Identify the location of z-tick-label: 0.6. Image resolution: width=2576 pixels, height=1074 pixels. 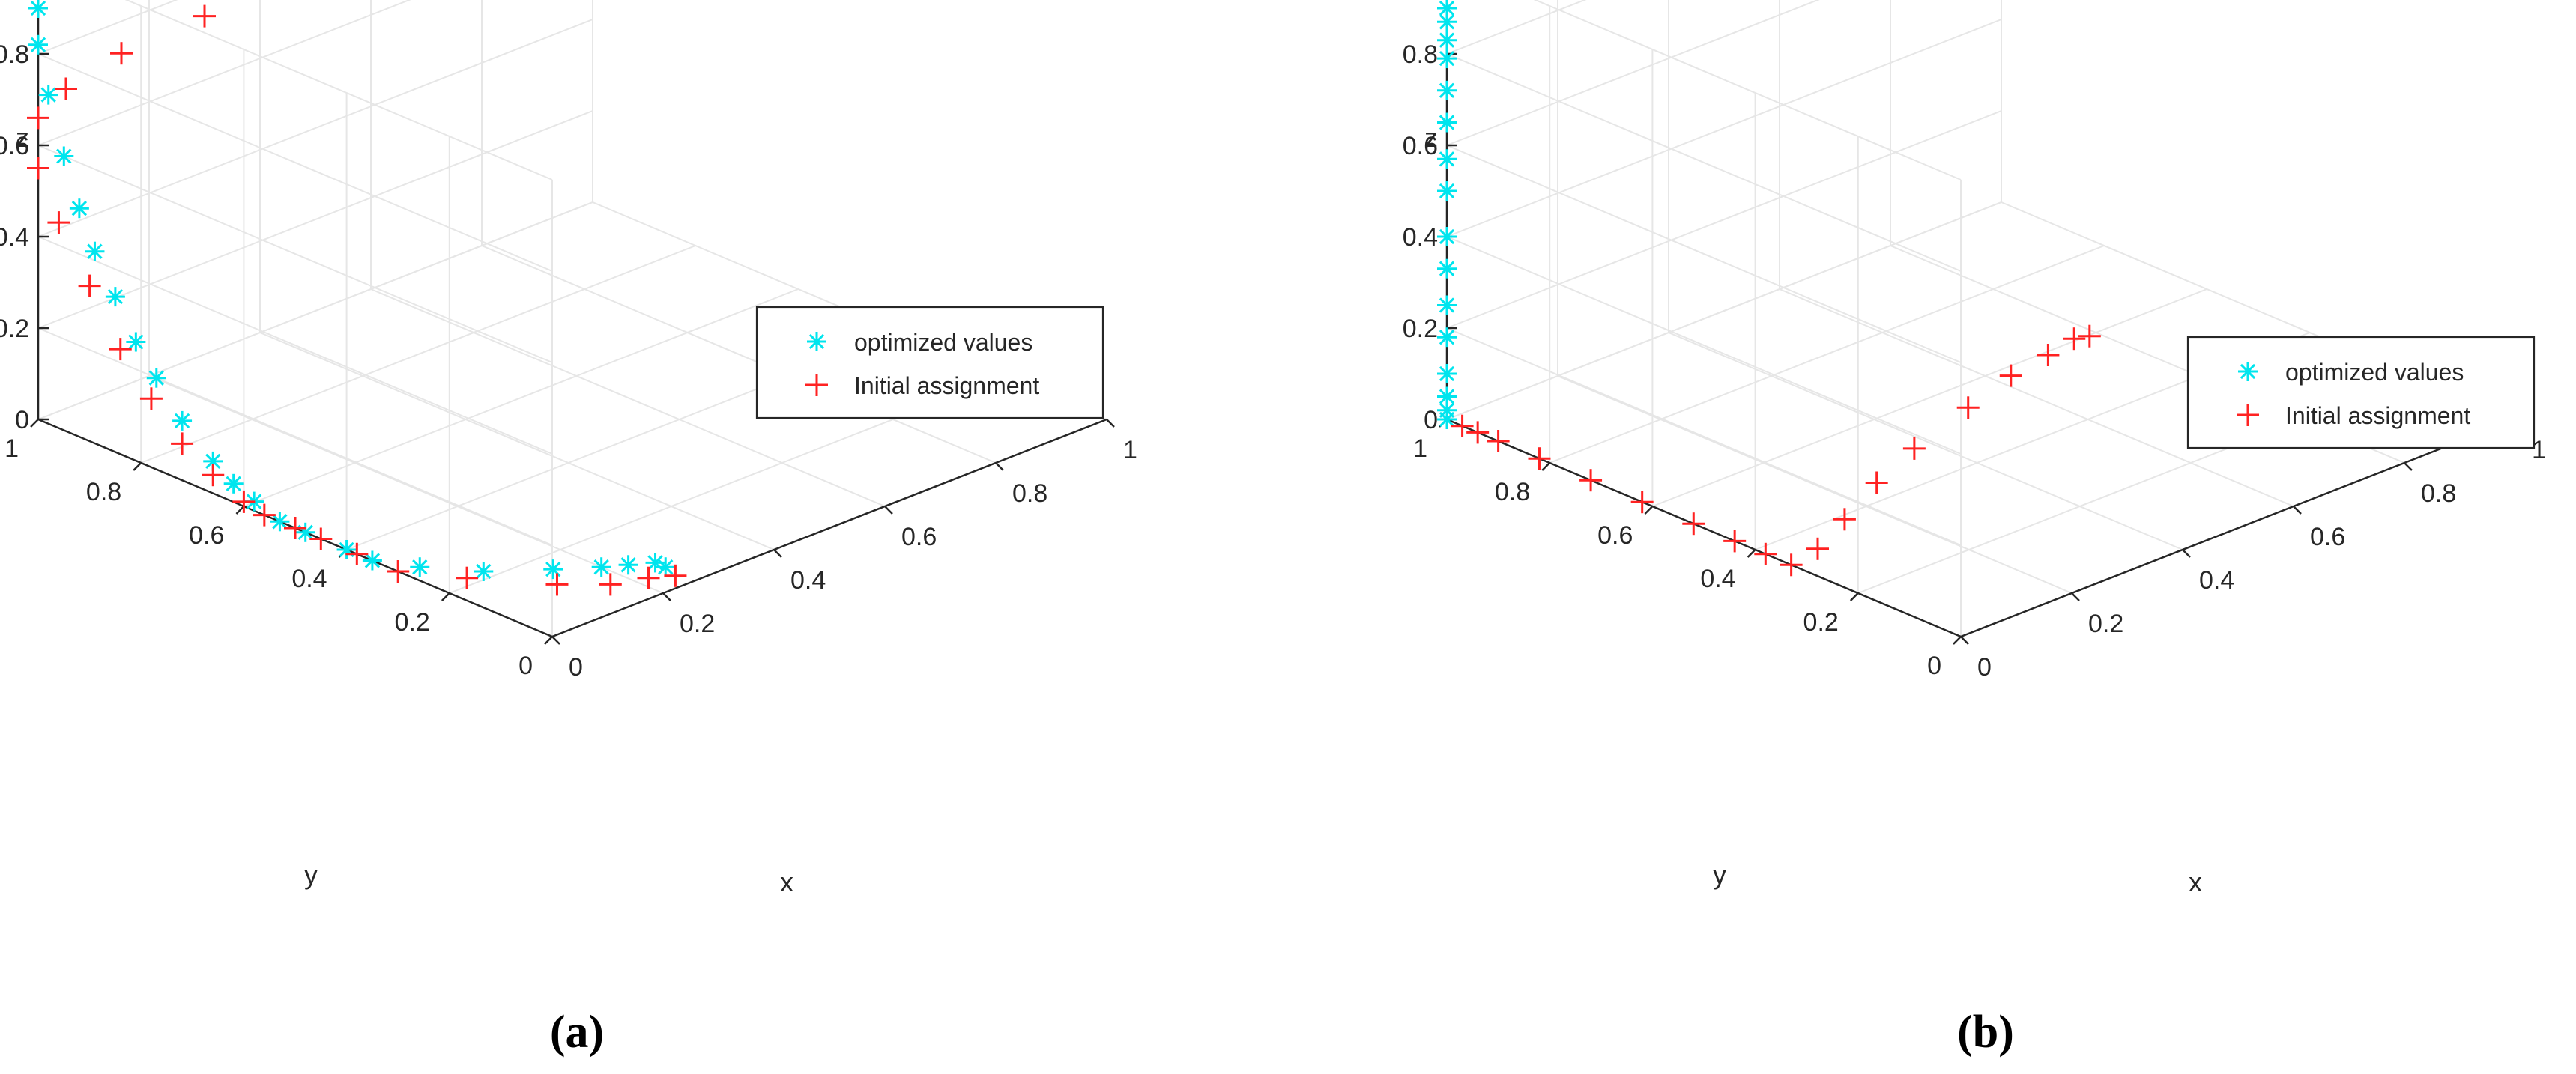
(1420, 146).